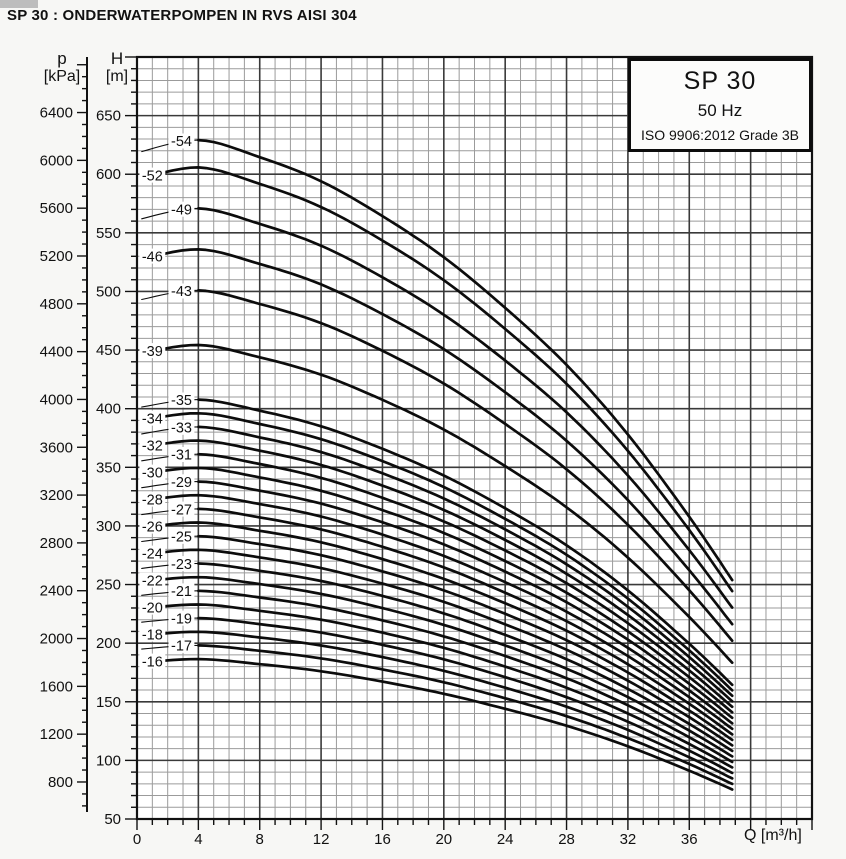 The image size is (846, 859). I want to click on head-axis-symbol: H, so click(117, 58).